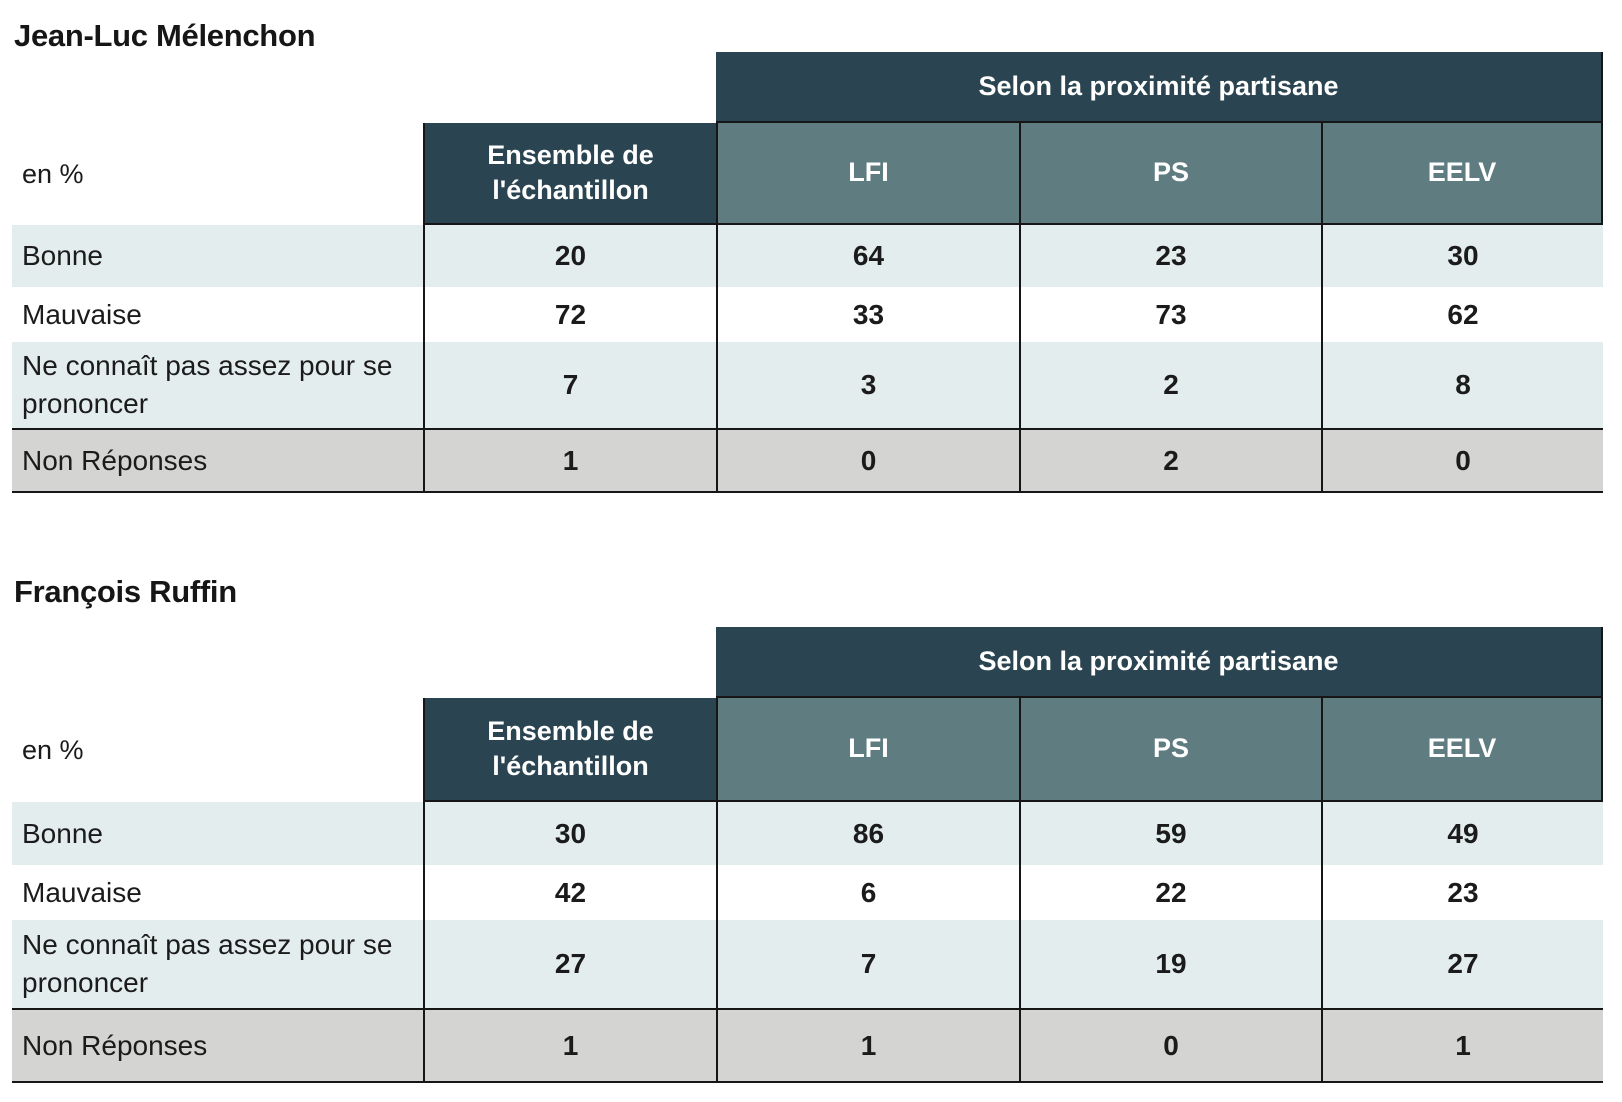 Image resolution: width=1622 pixels, height=1102 pixels. What do you see at coordinates (867, 385) in the screenshot?
I see `value-cell: 3` at bounding box center [867, 385].